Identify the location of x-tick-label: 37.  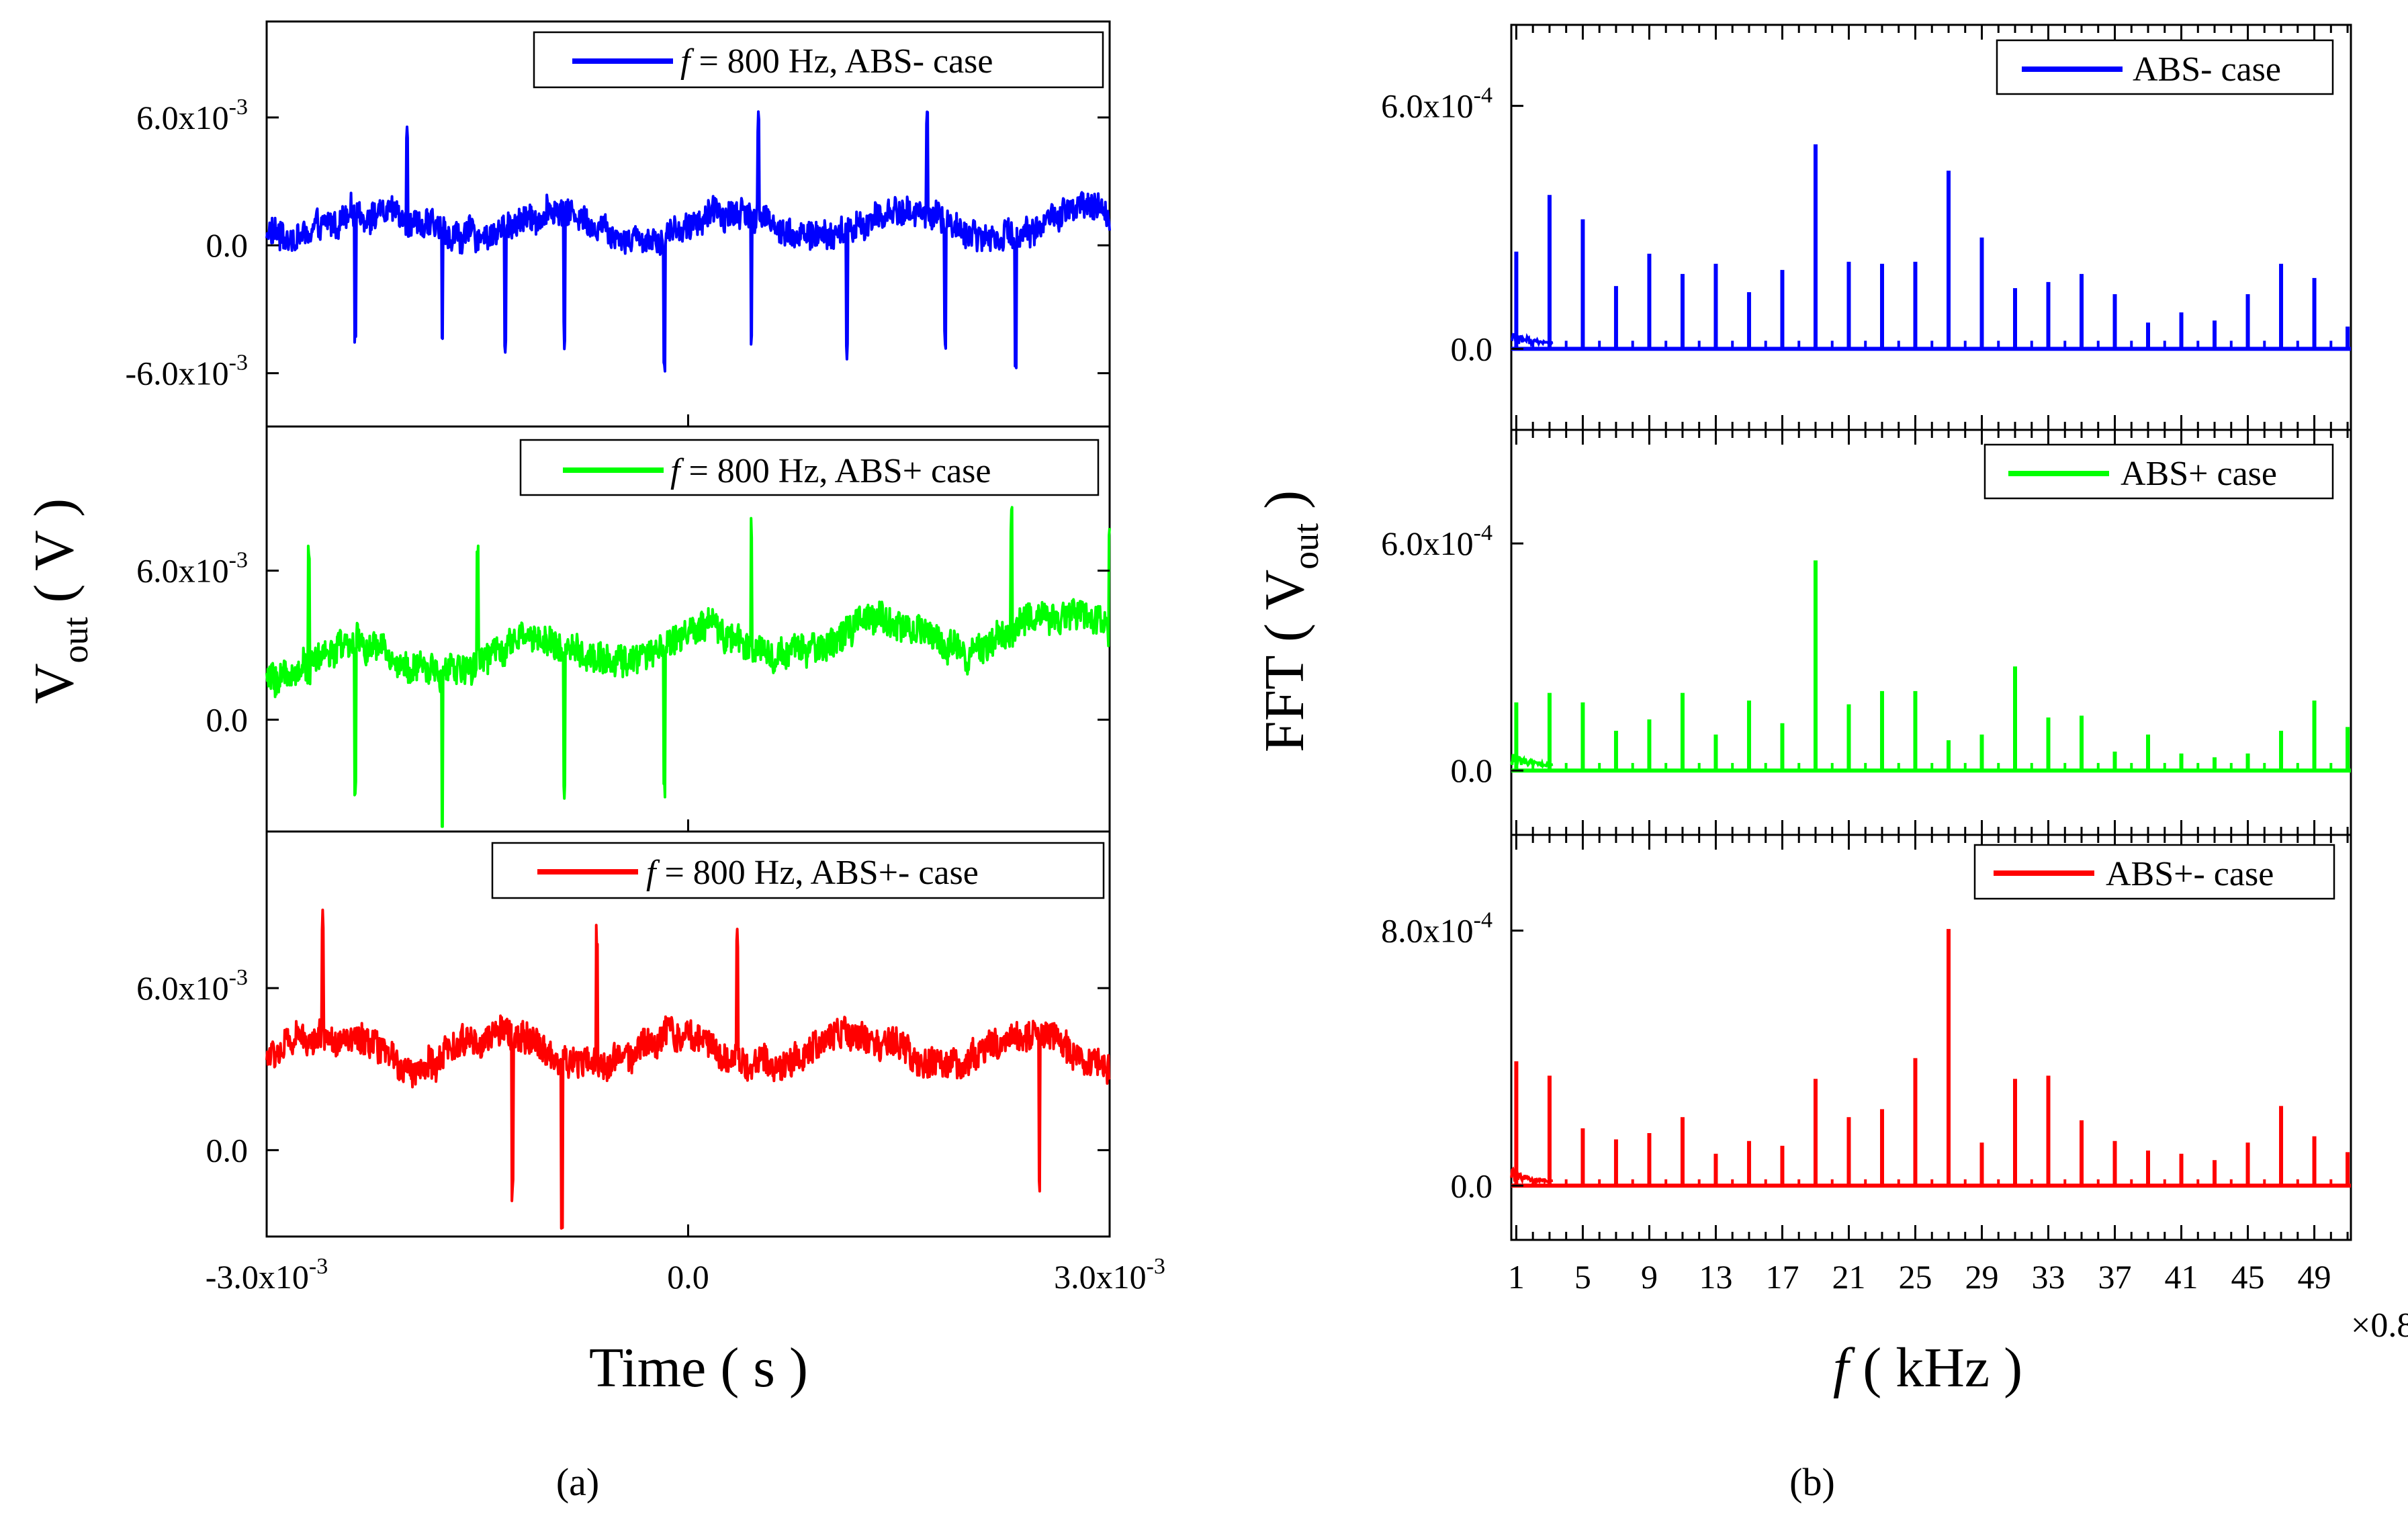
(2115, 1277).